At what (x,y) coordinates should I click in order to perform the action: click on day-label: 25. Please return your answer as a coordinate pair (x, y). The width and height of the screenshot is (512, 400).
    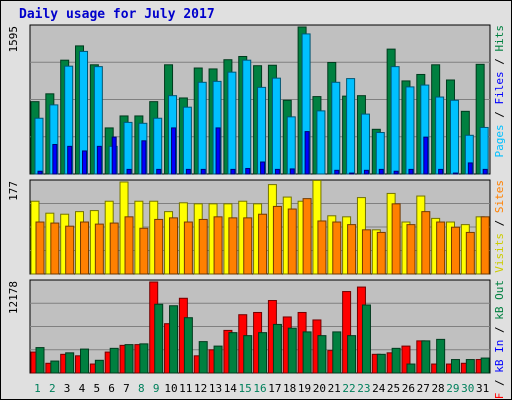
    Looking at the image, I should click on (393, 388).